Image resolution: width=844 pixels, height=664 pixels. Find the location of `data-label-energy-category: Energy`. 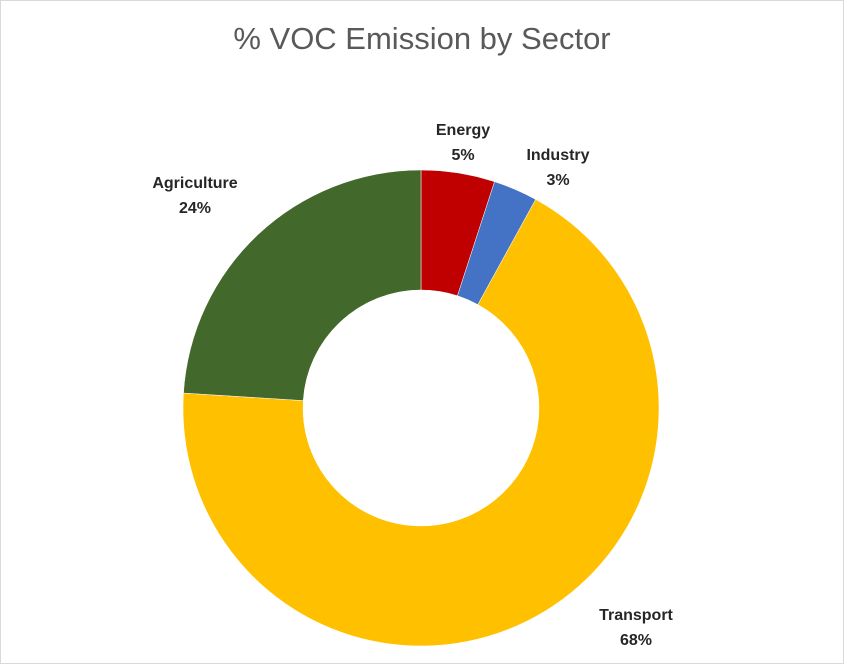

data-label-energy-category: Energy is located at coordinates (463, 130).